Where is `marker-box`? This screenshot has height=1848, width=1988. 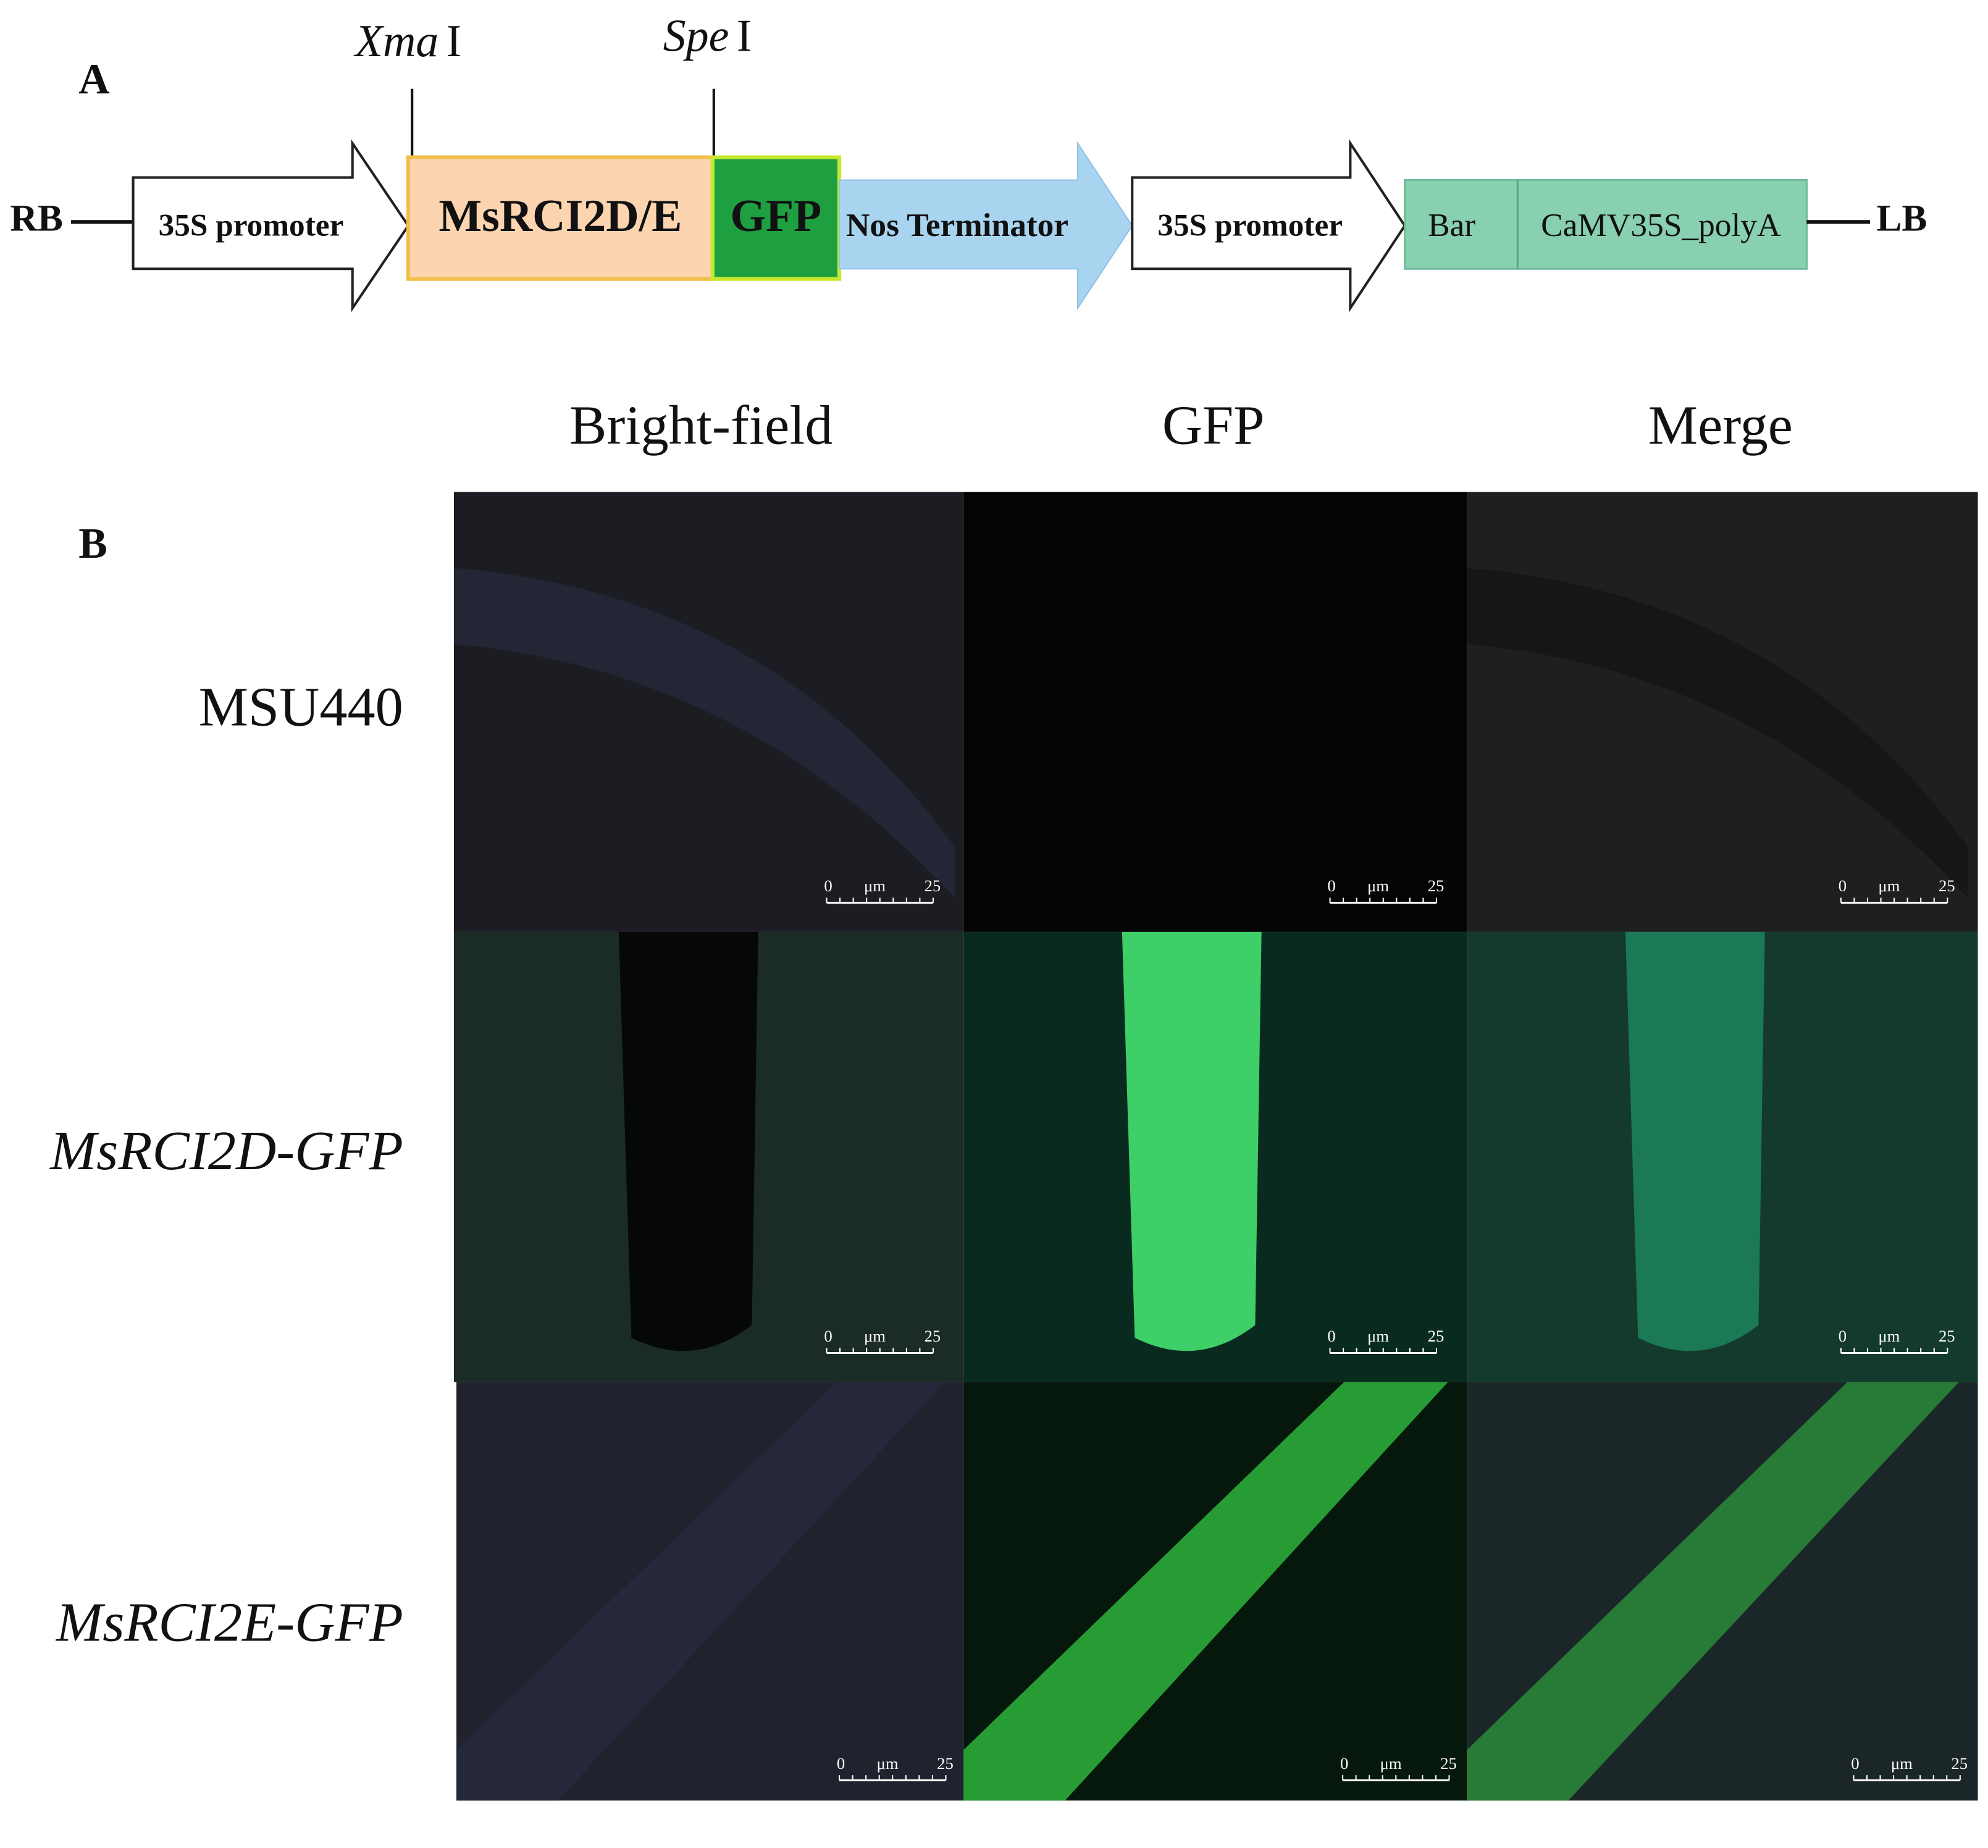 marker-box is located at coordinates (1606, 224).